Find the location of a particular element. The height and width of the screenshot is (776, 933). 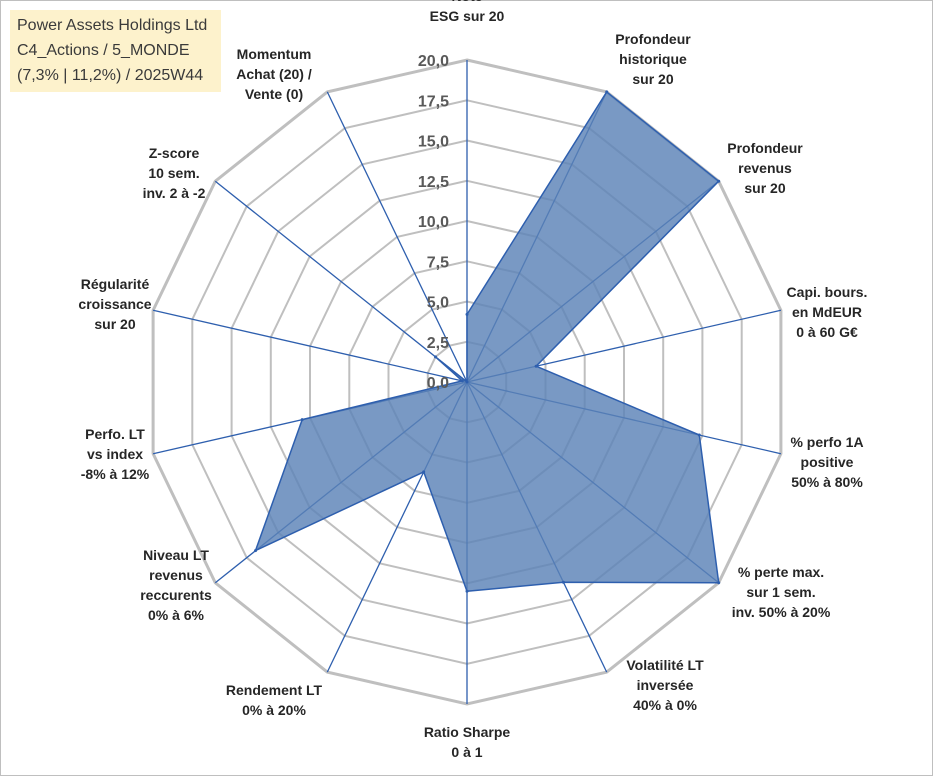

tick-label: 10,0 is located at coordinates (433, 222).